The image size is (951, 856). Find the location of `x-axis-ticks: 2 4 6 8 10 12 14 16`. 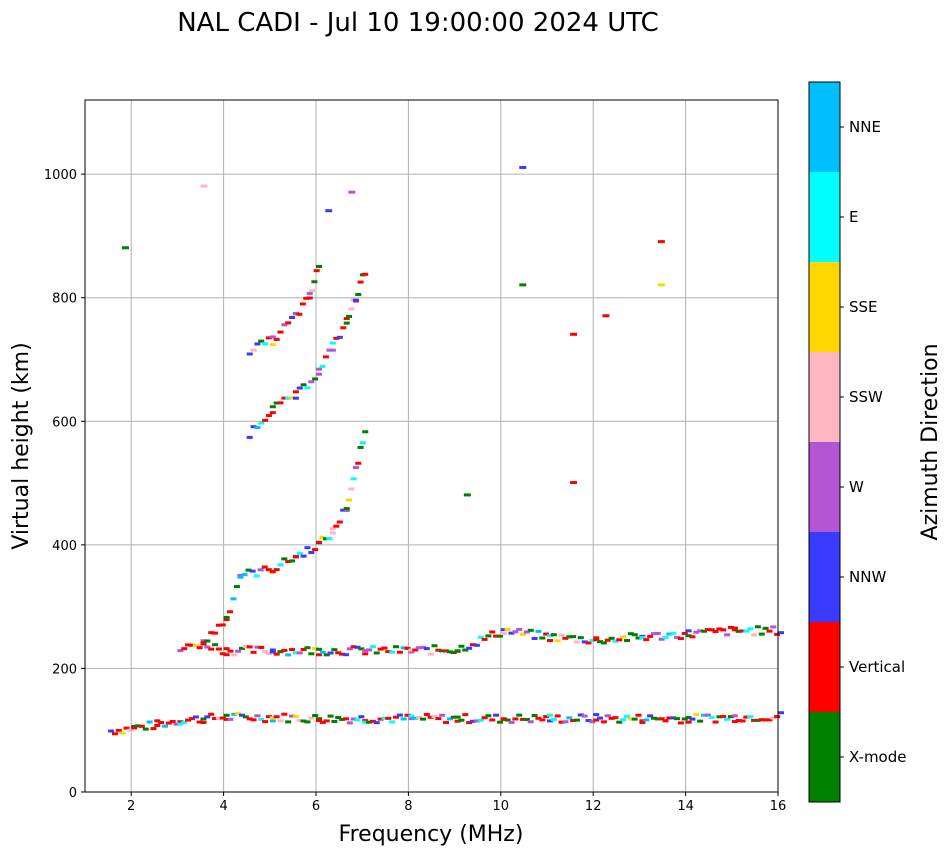

x-axis-ticks: 2 4 6 8 10 12 14 16 is located at coordinates (456, 803).